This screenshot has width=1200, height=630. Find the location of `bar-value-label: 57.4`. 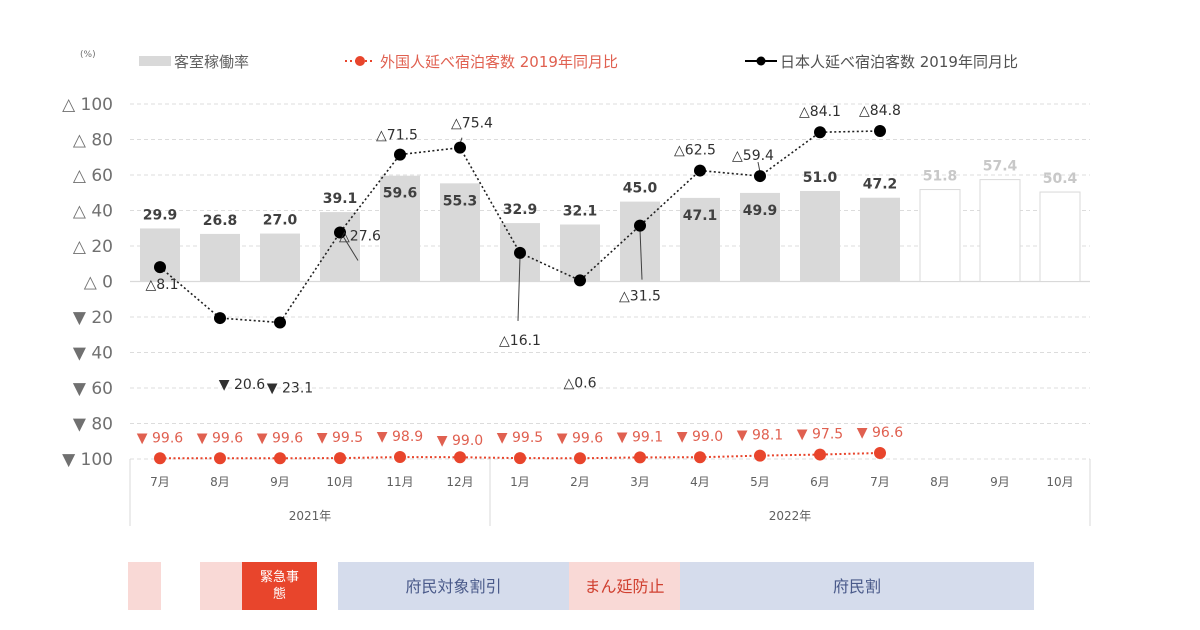

bar-value-label: 57.4 is located at coordinates (1000, 167).